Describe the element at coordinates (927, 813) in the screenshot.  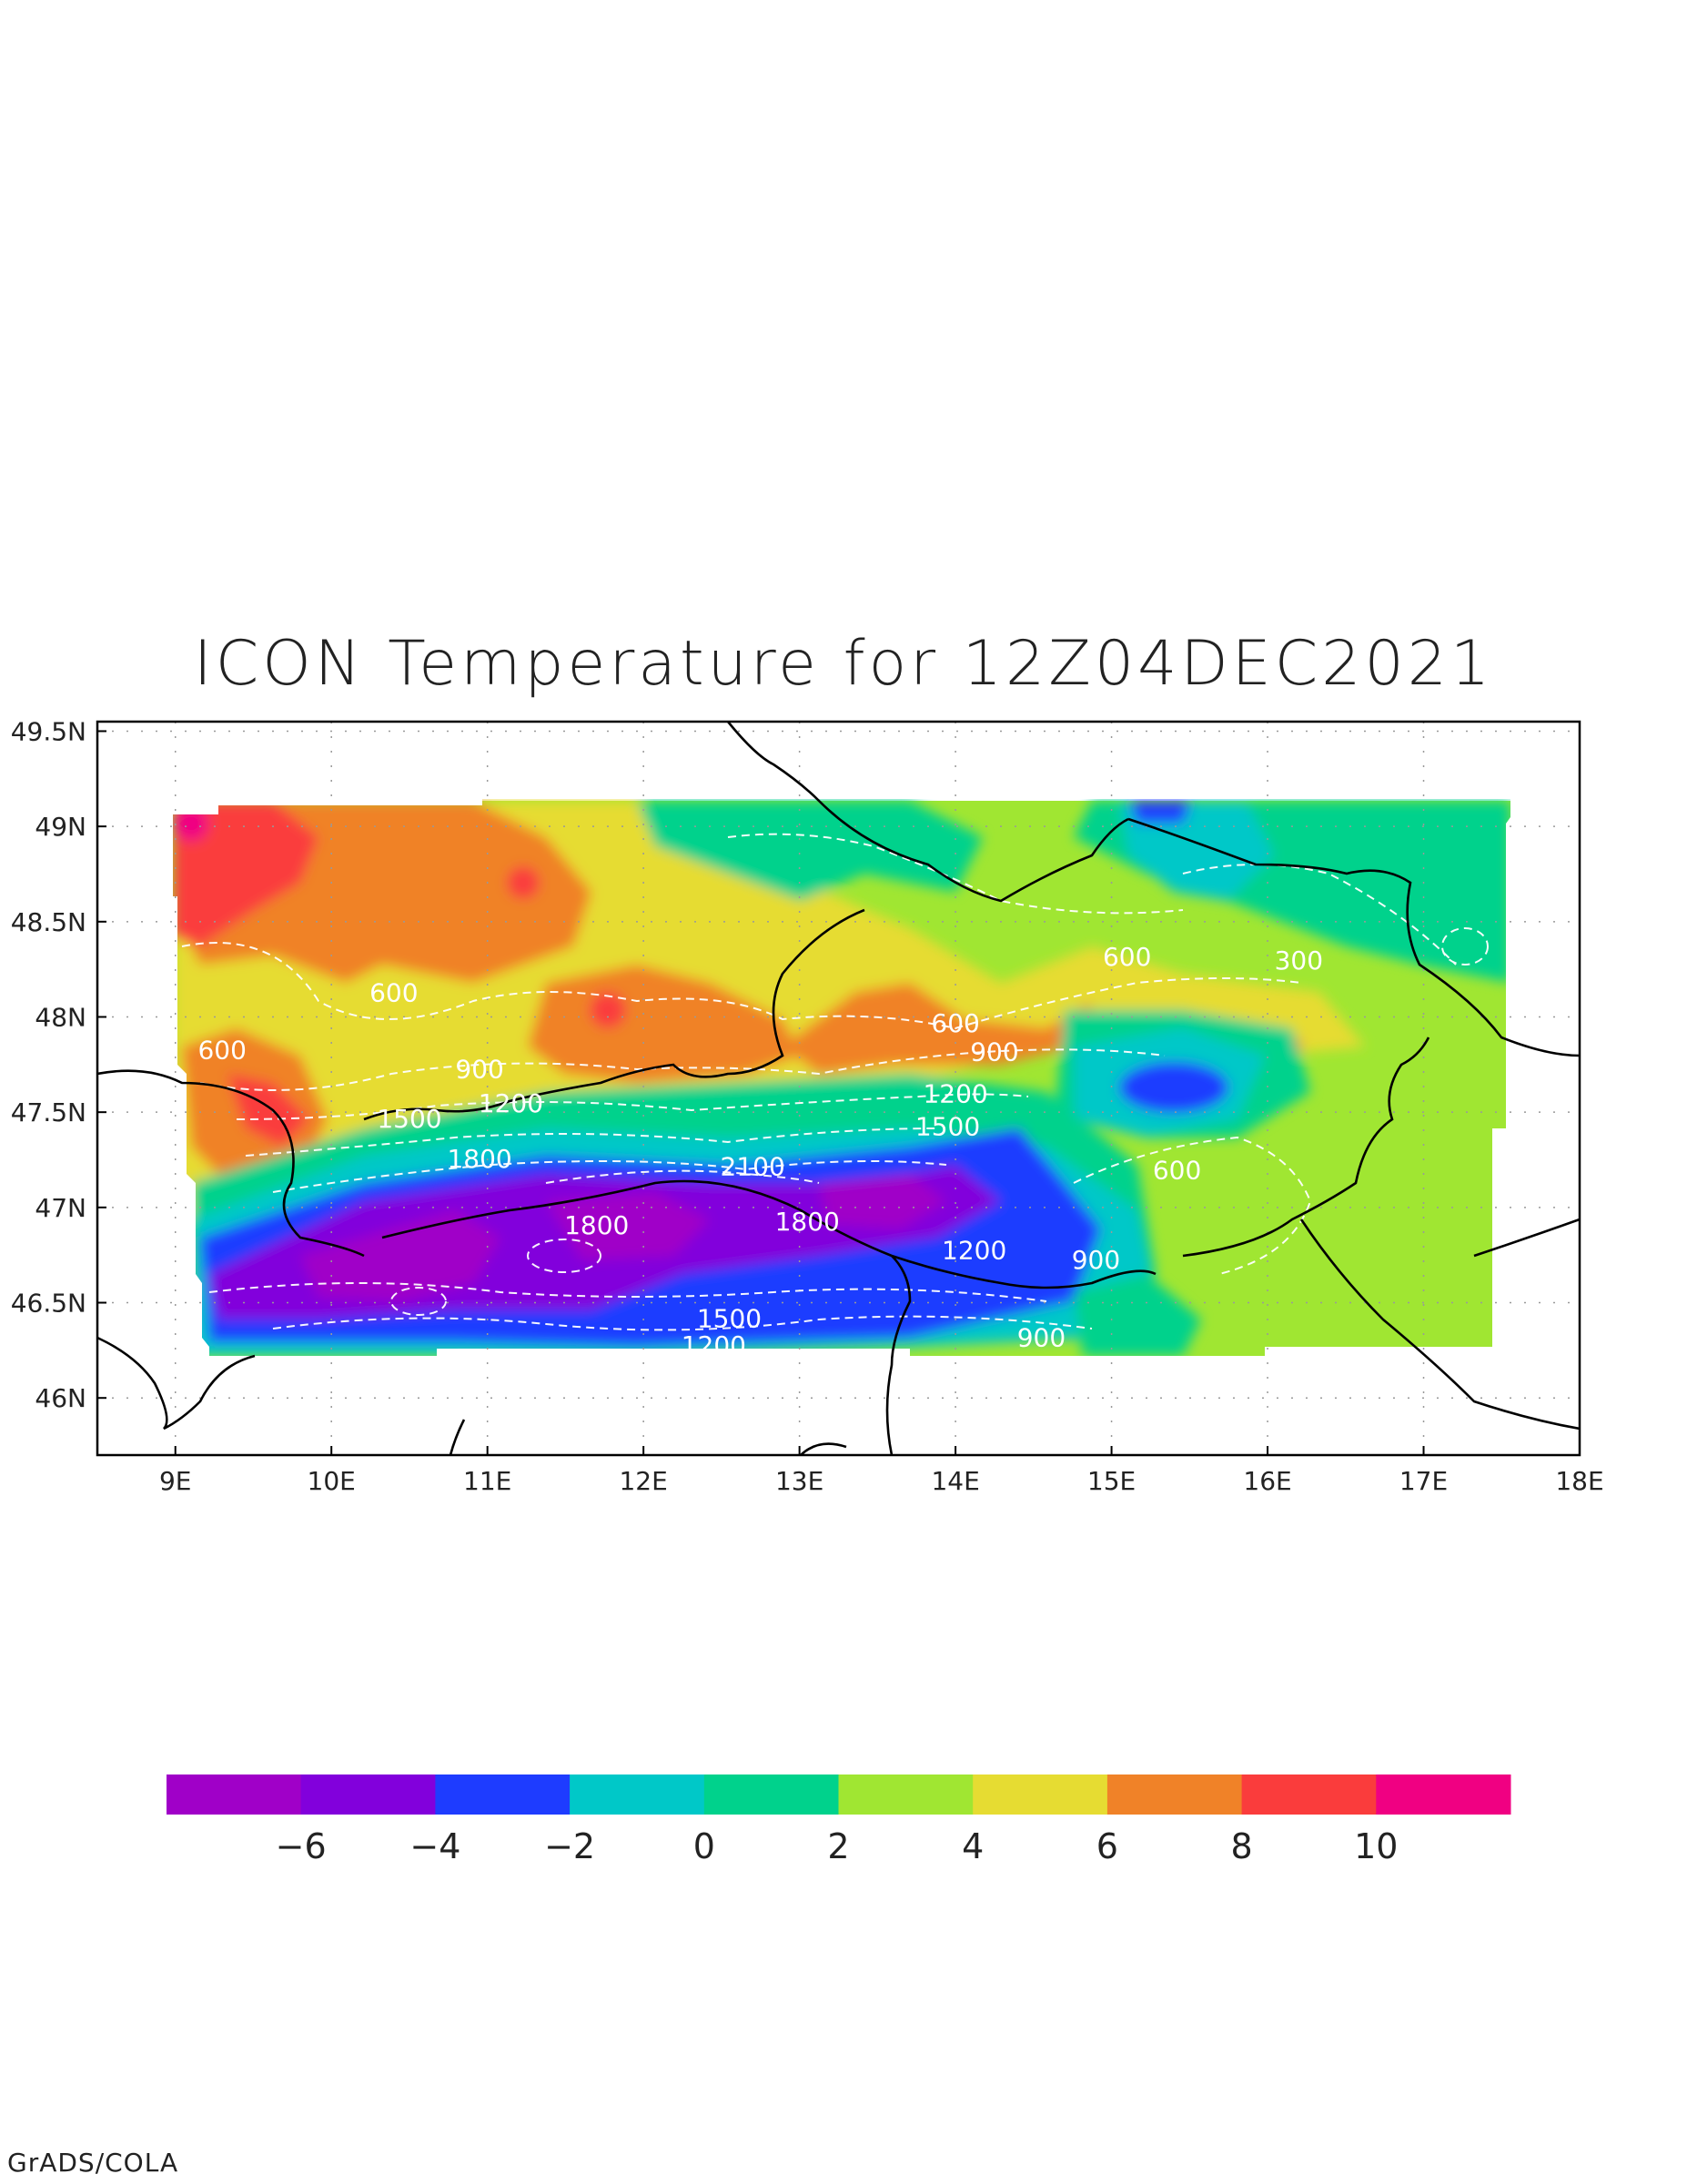
I see `border-de-cz` at that location.